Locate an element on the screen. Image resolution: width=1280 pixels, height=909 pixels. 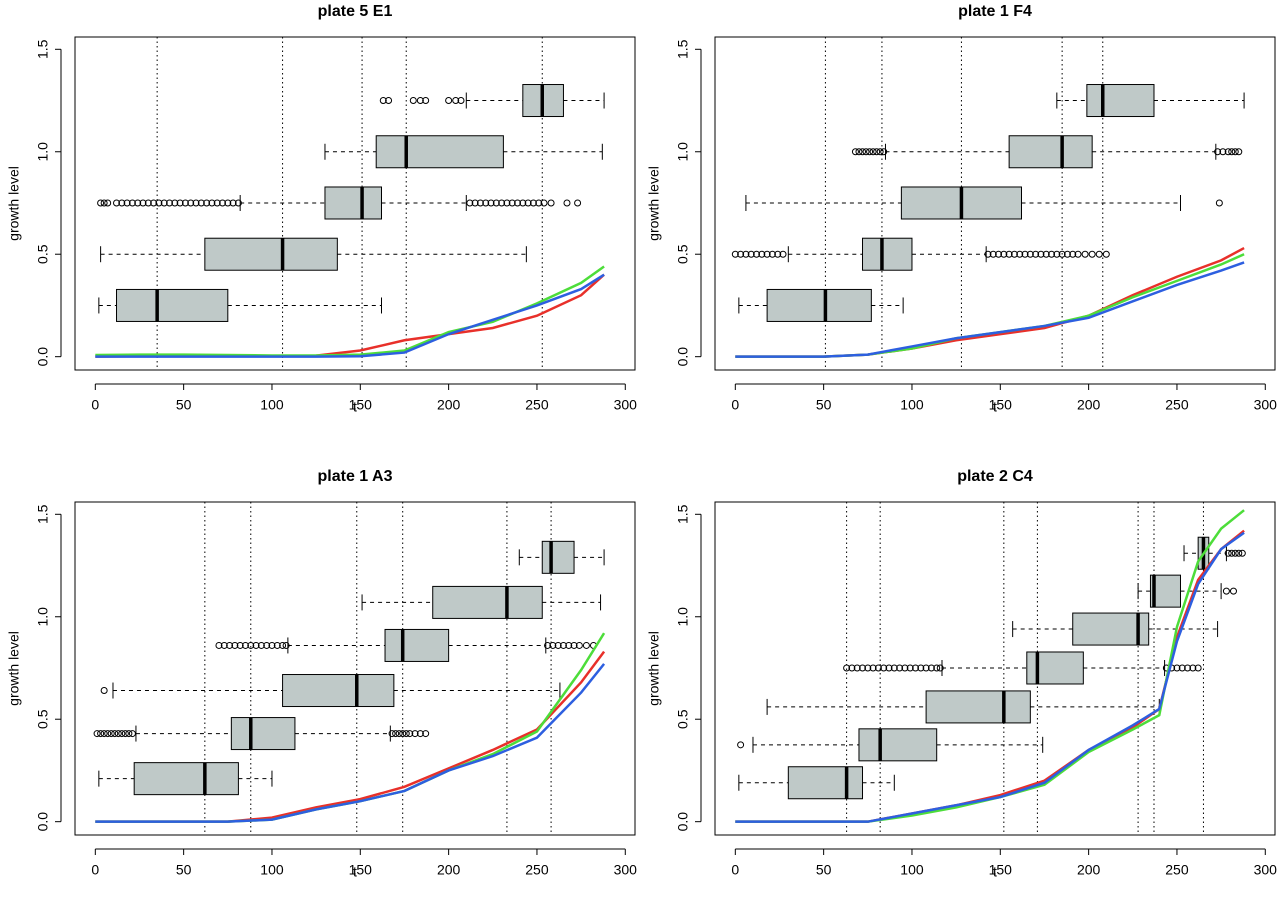
y-tick-label: 1.0 is located at coordinates (43, 152).